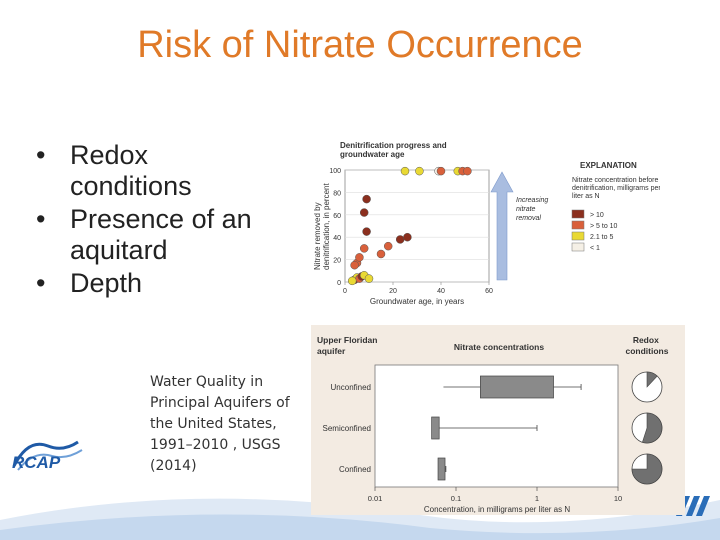 The width and height of the screenshot is (720, 540). I want to click on bullet-item: • Depth, so click(150, 283).